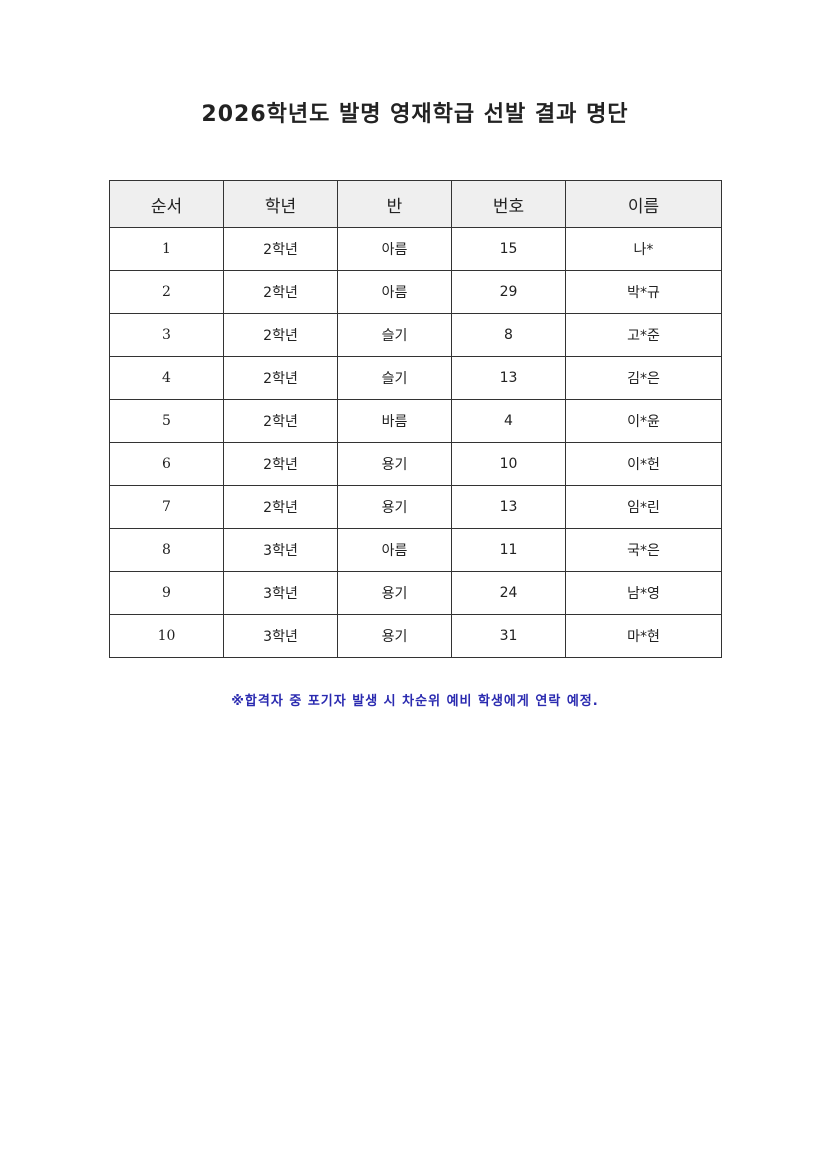 This screenshot has height=1174, width=830. I want to click on cell-order: 5, so click(166, 421).